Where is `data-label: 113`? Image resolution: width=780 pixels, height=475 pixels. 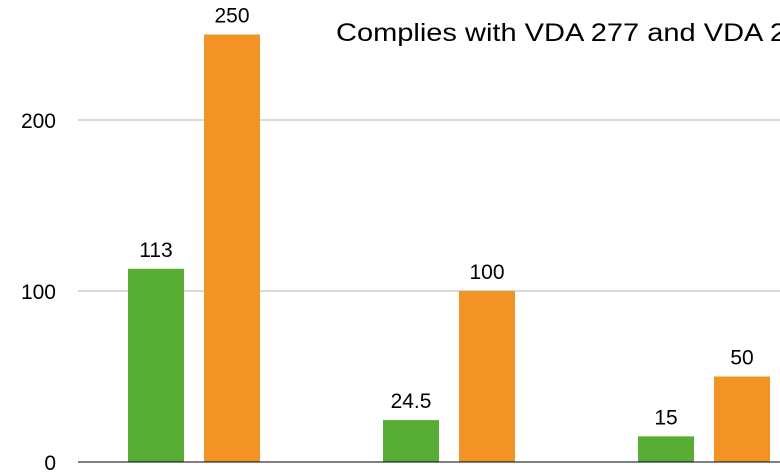
data-label: 113 is located at coordinates (155, 250).